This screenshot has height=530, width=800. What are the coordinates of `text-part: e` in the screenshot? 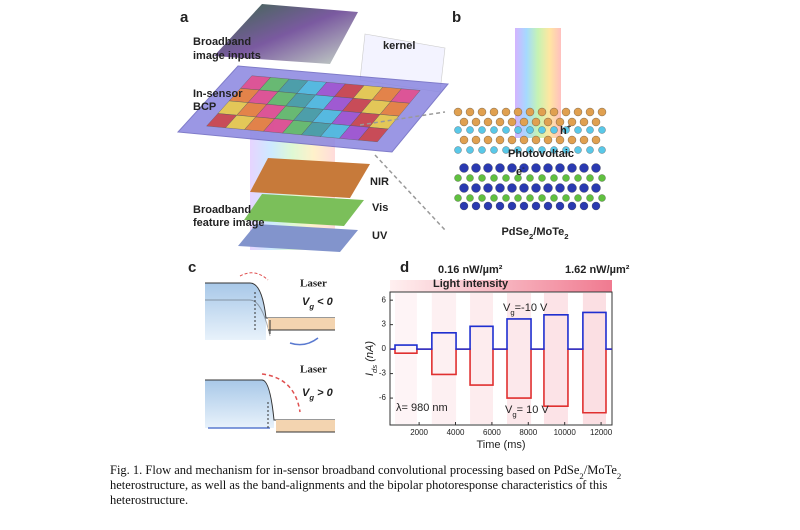 It's located at (519, 172).